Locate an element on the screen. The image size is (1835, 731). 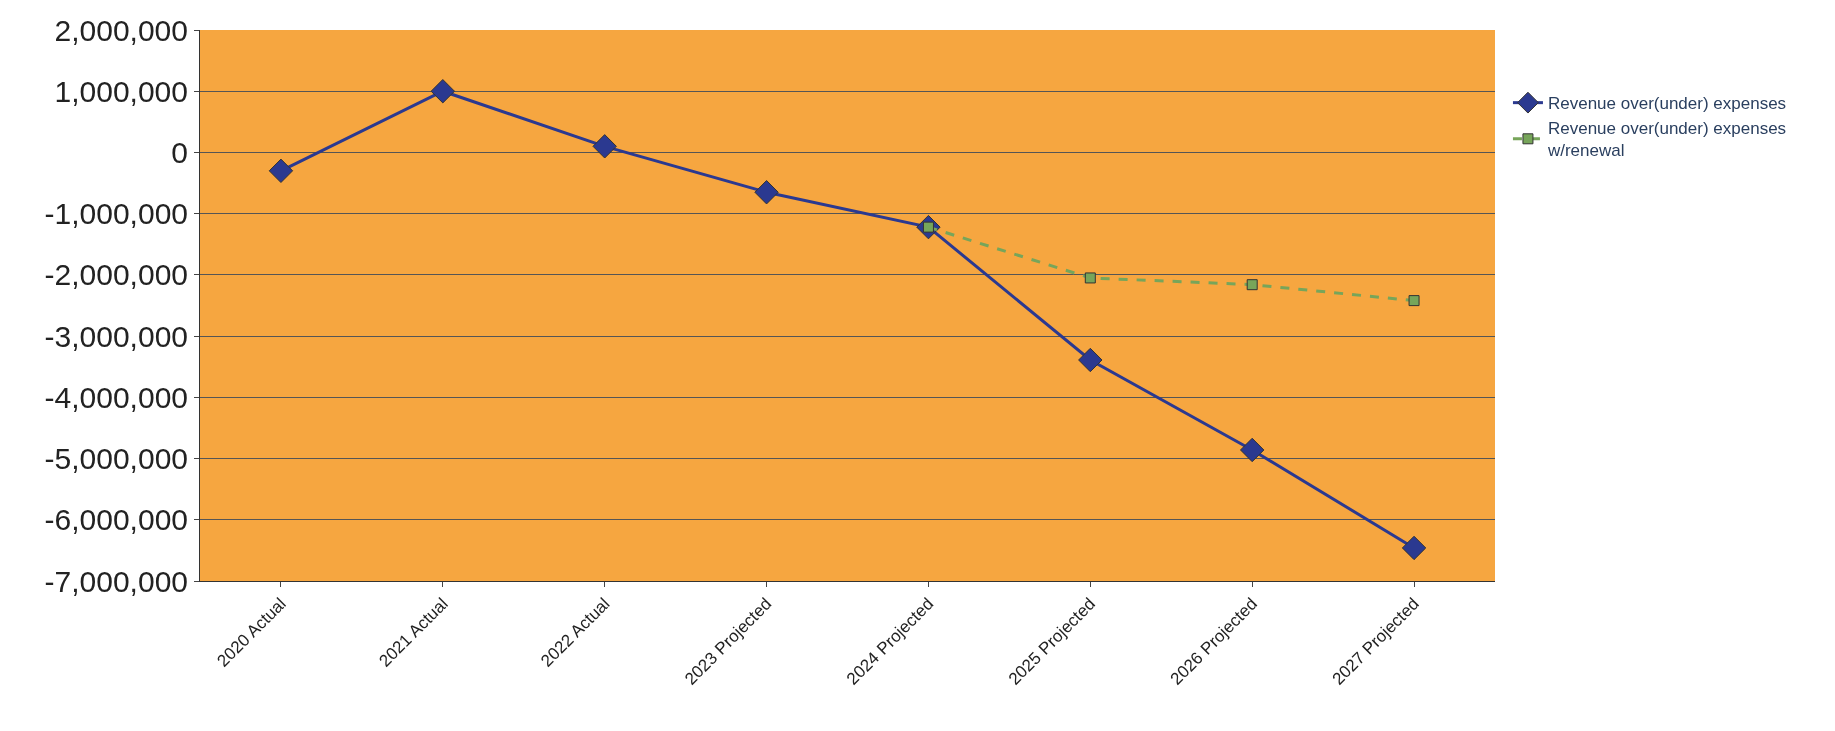
y-tick-label: 1,000,000 is located at coordinates (121, 91).